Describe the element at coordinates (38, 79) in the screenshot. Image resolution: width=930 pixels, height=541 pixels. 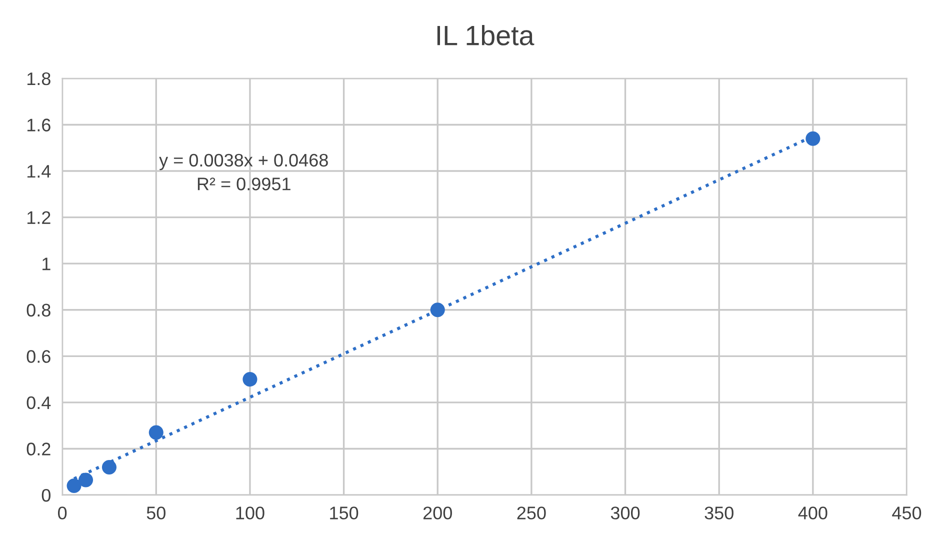
I see `y-tick-label: 1.8` at that location.